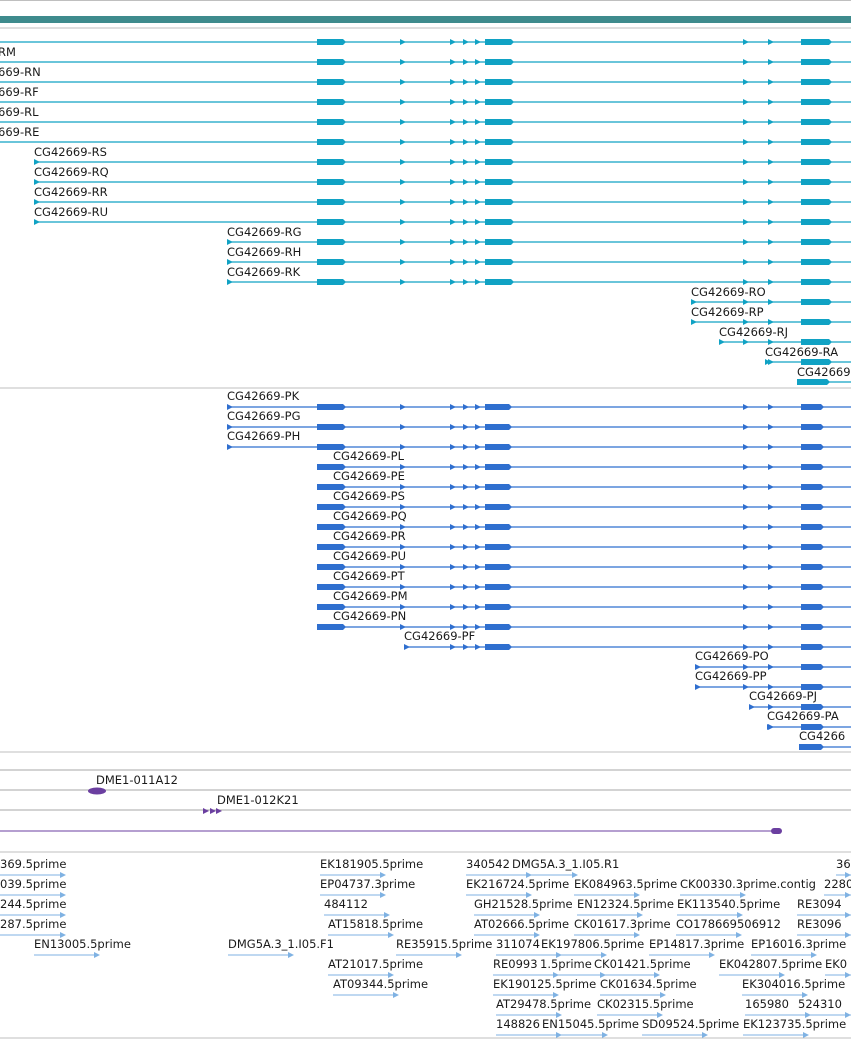  I want to click on protein-transcript-label: CG42669-PA, so click(803, 716).